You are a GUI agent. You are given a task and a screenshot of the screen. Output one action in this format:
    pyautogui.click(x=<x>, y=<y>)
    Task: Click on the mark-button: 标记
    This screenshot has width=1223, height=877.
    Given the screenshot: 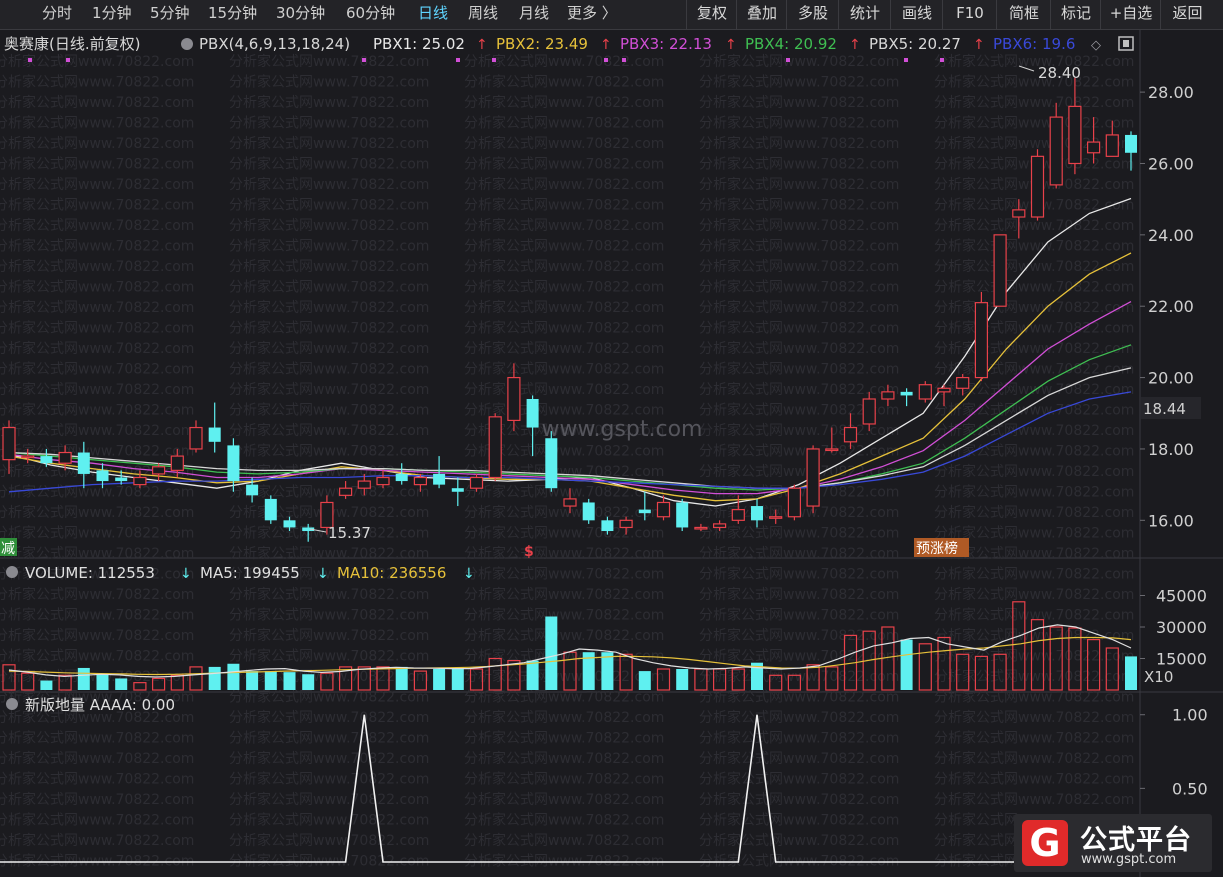 What is the action you would take?
    pyautogui.click(x=1075, y=14)
    